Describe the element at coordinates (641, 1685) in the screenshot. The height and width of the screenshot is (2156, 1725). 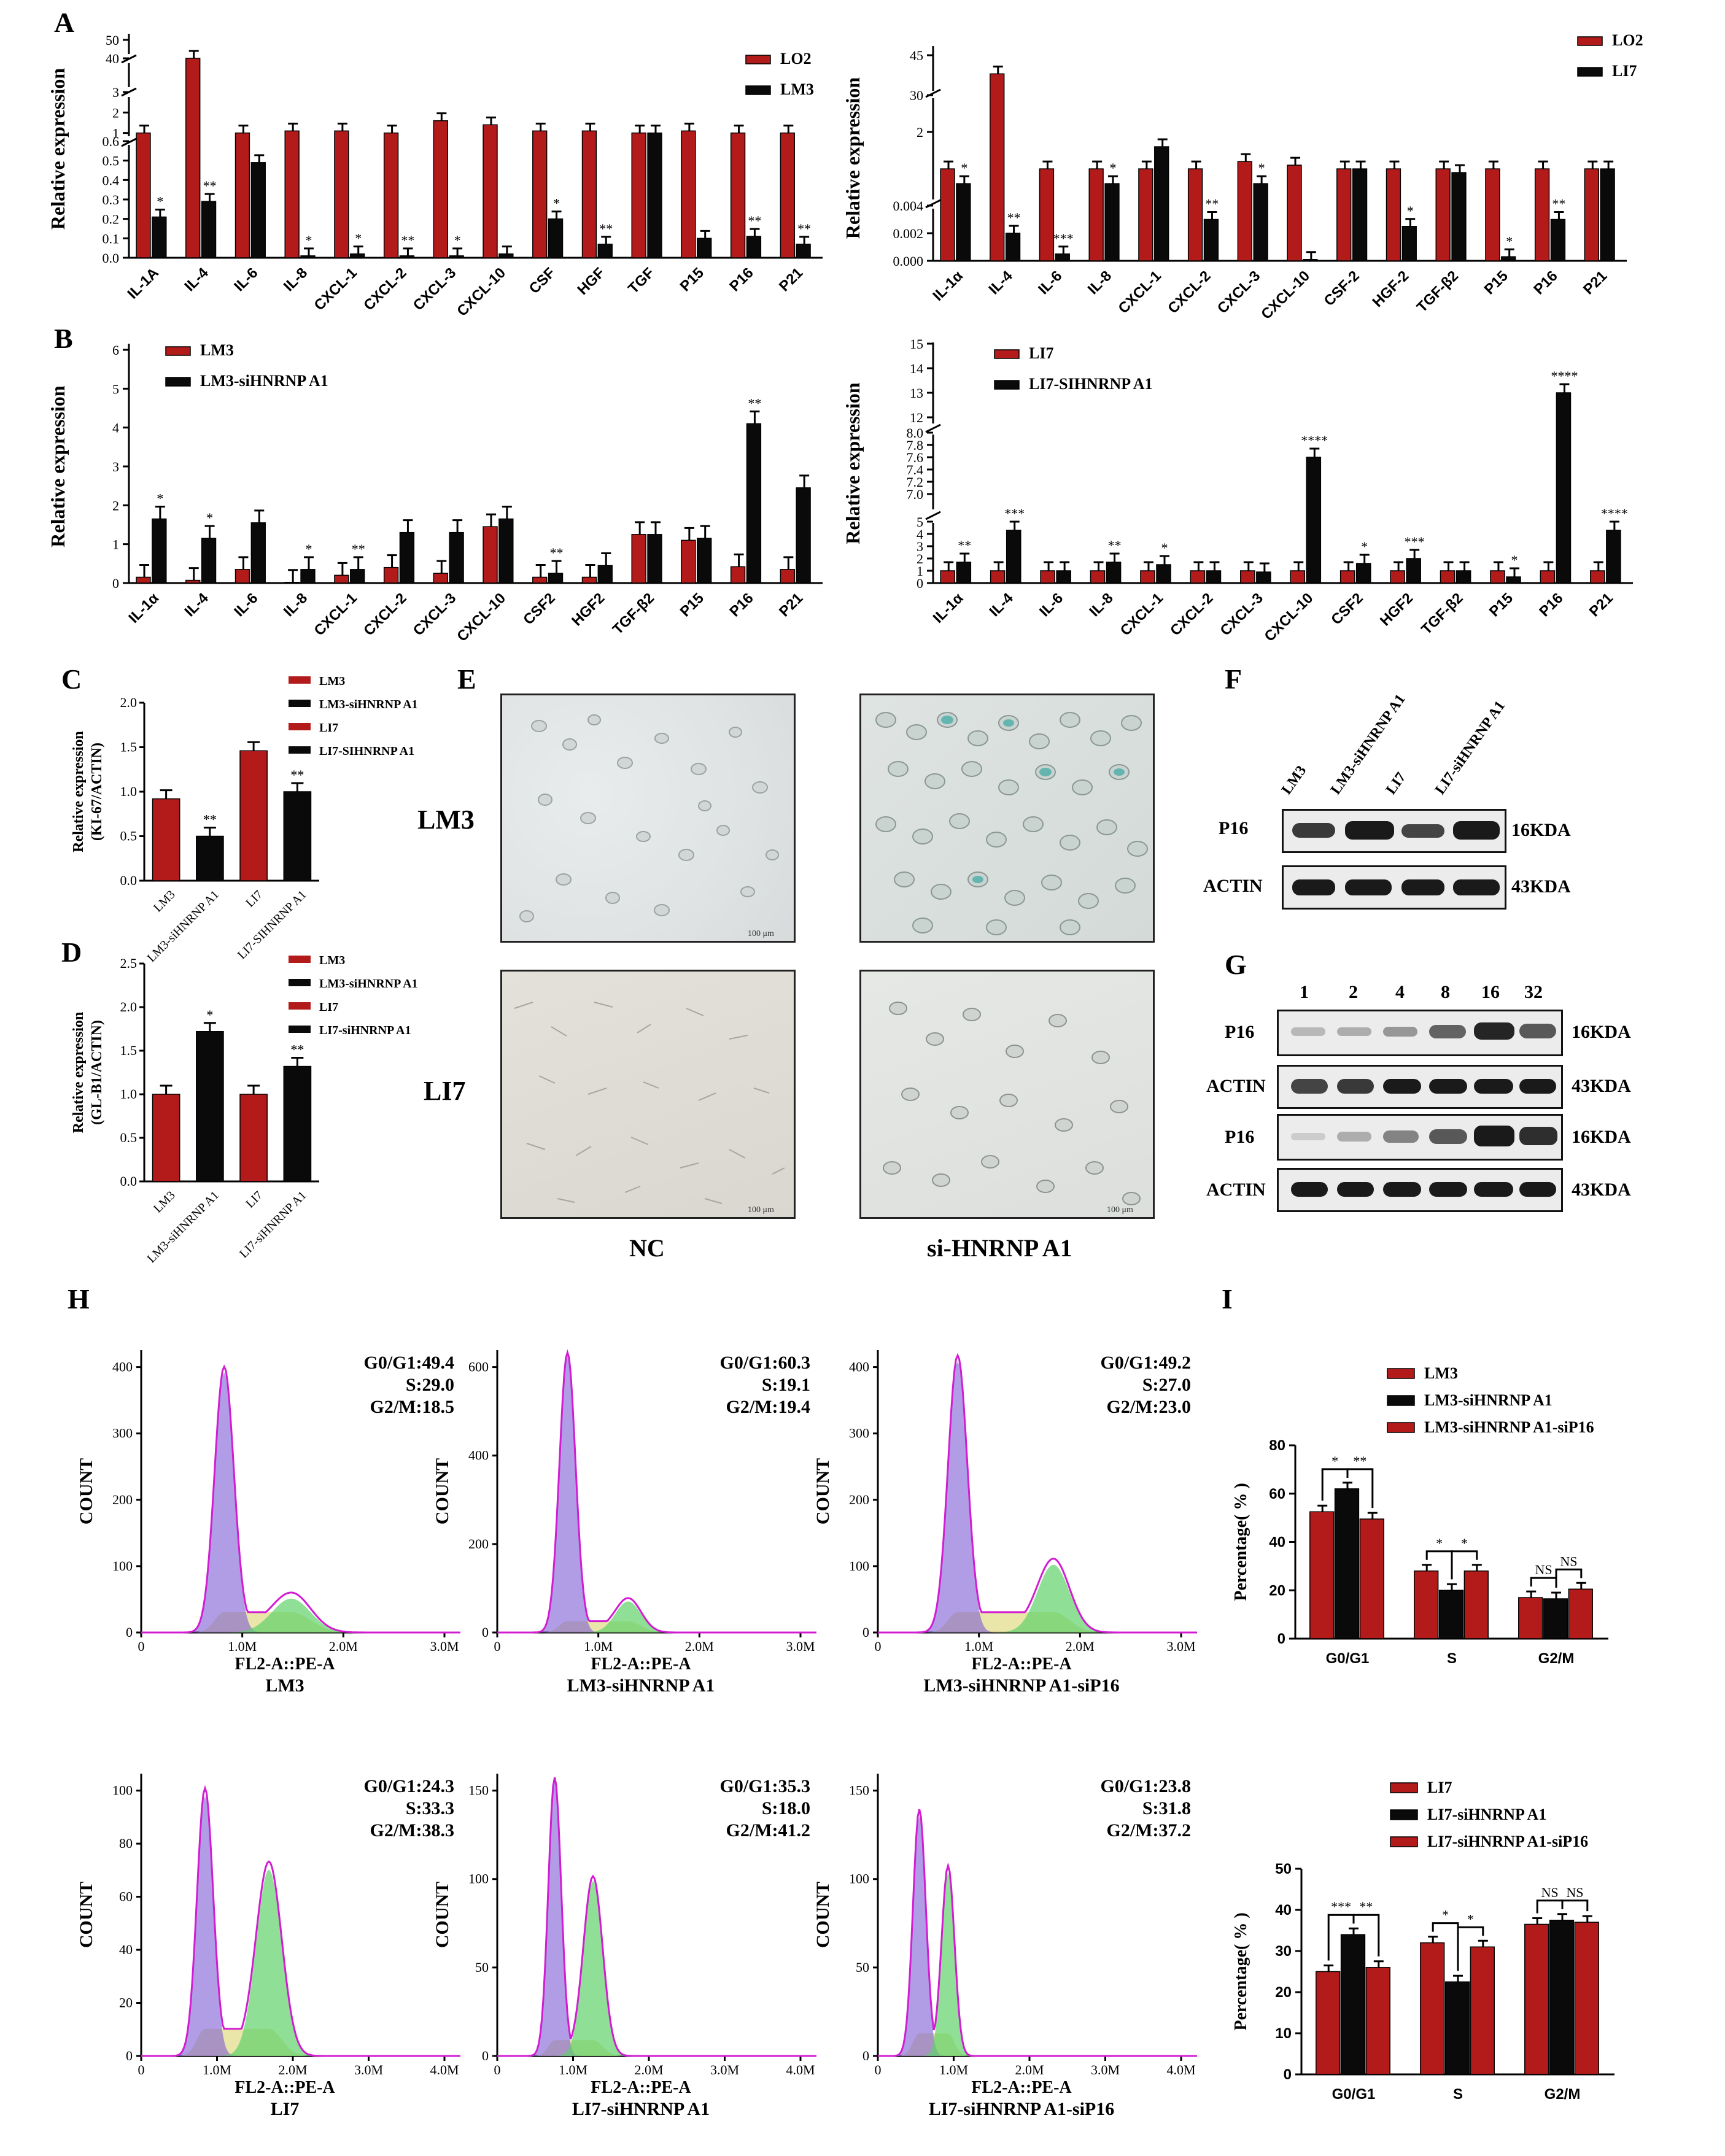
I see `histogram-title: LM3-siHNRNP A1` at that location.